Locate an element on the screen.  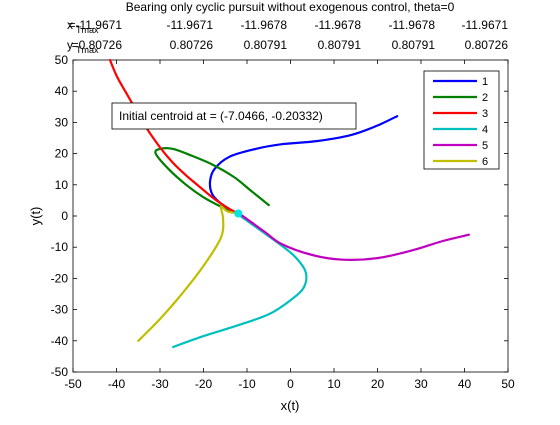
x-tick-label: -50 is located at coordinates (73, 384).